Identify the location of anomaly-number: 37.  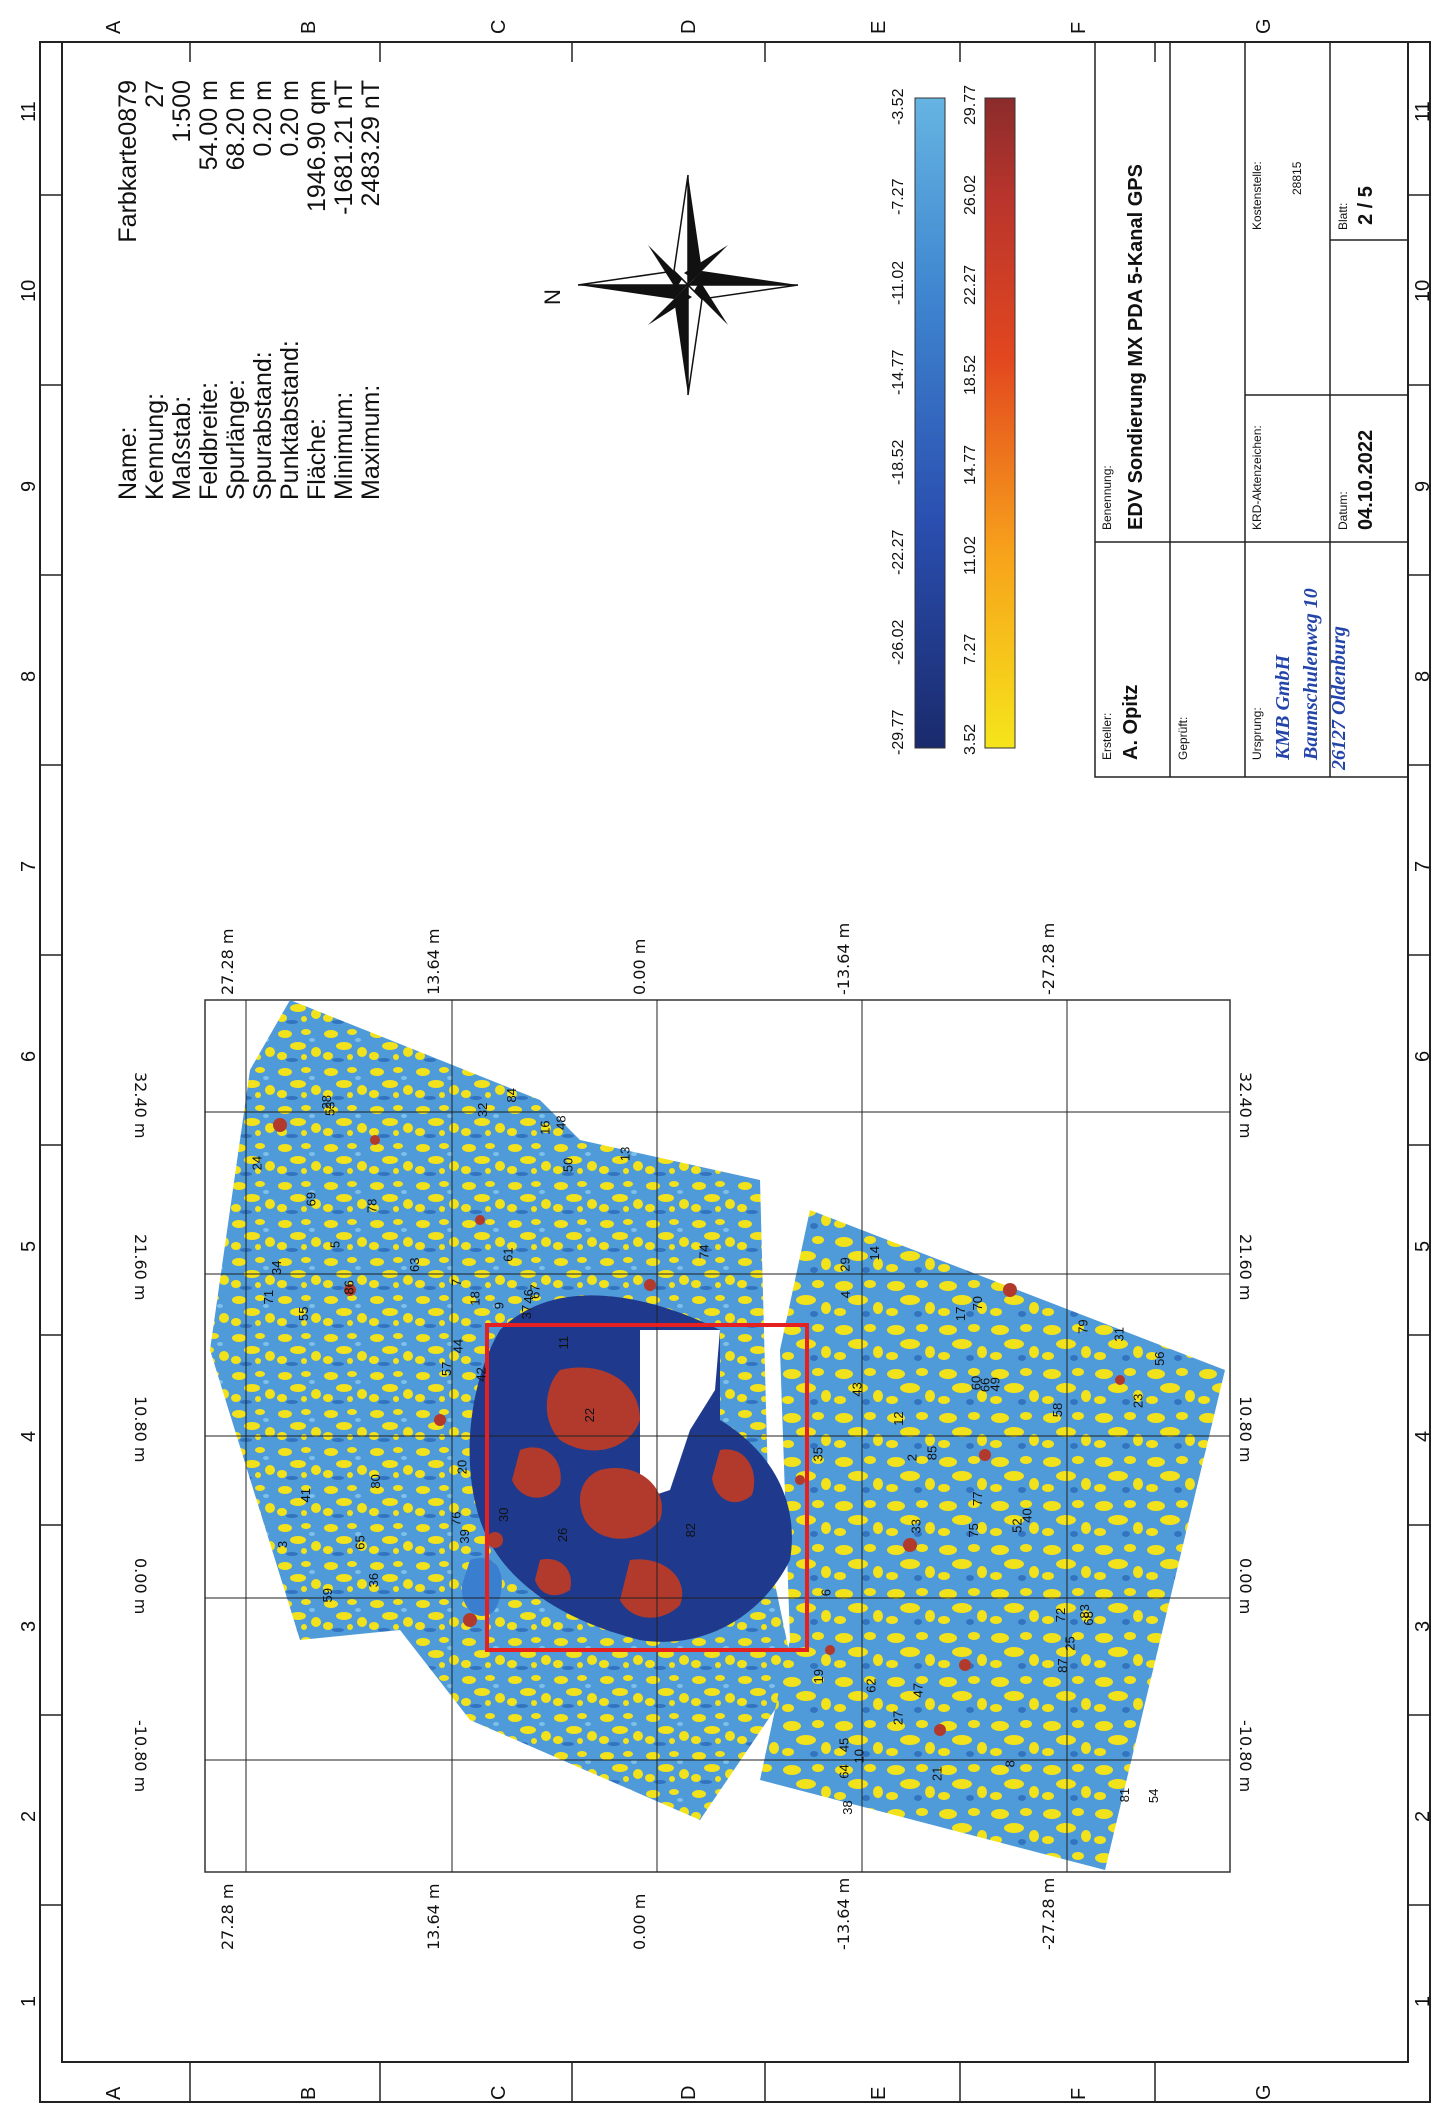
(526, 1312).